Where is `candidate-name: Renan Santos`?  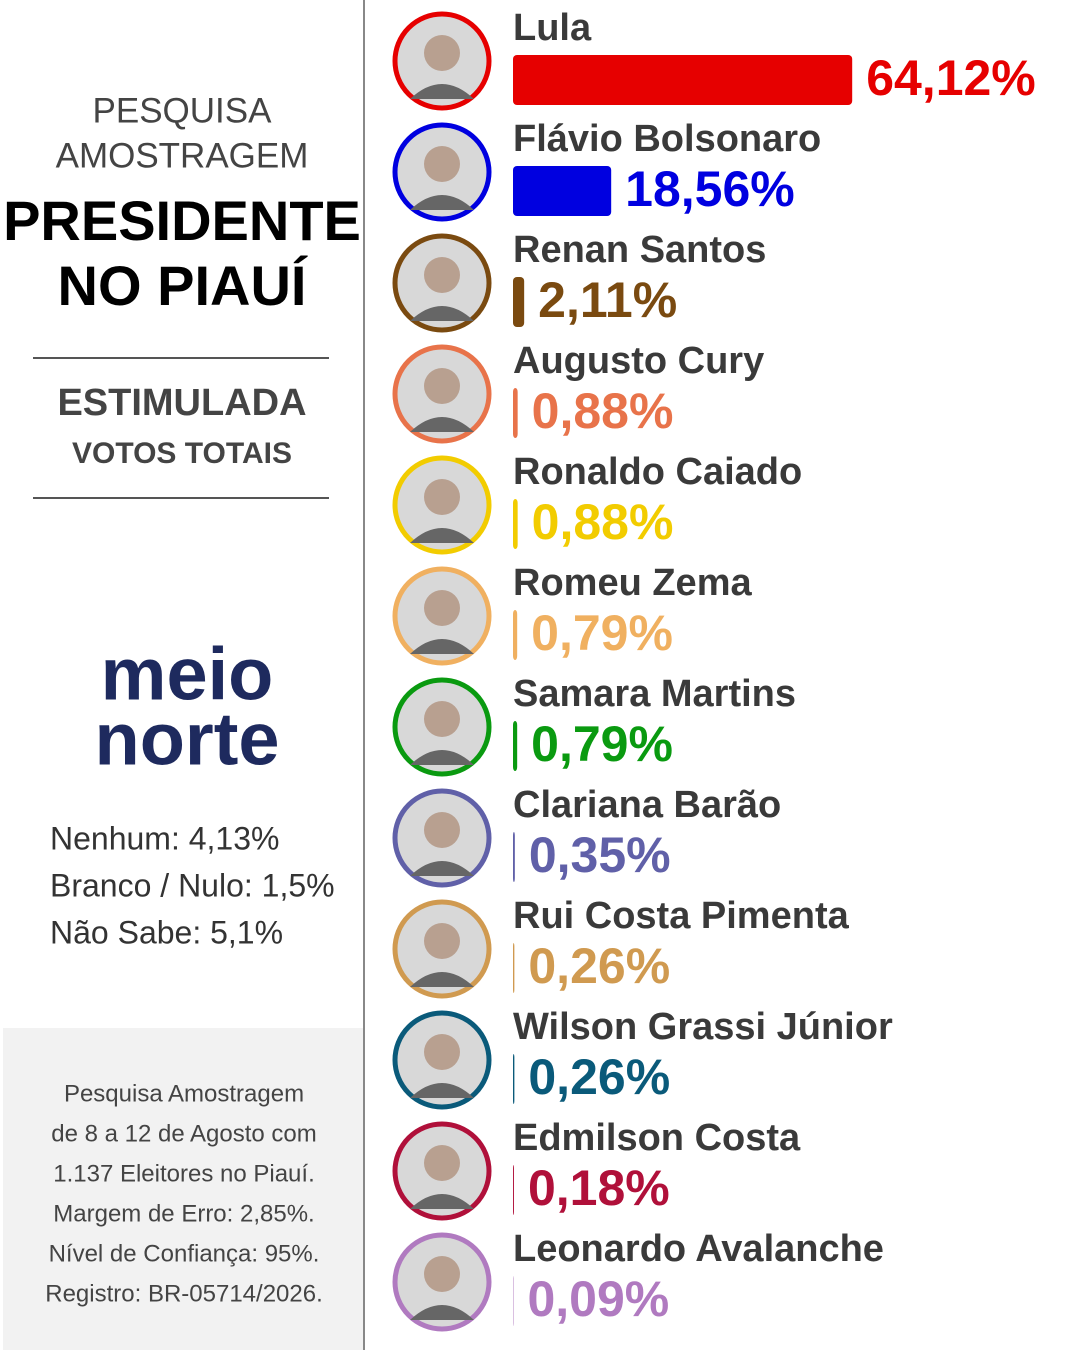
candidate-name: Renan Santos is located at coordinates (639, 250).